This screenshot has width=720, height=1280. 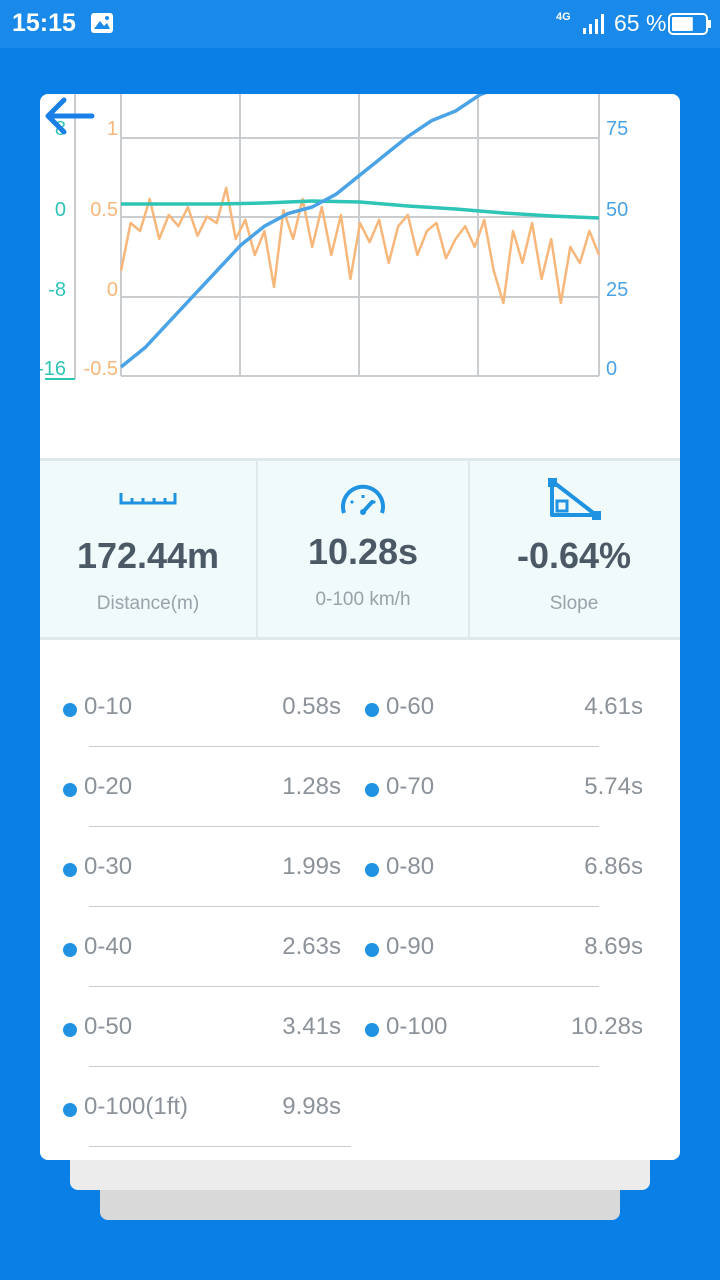 What do you see at coordinates (360, 24) in the screenshot?
I see `status-bar: 15:15 4G 65 %` at bounding box center [360, 24].